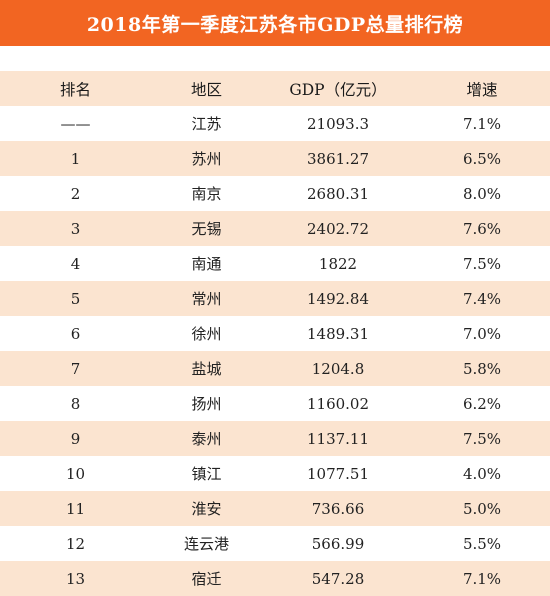  Describe the element at coordinates (75, 543) in the screenshot. I see `rank-cell: 12` at that location.